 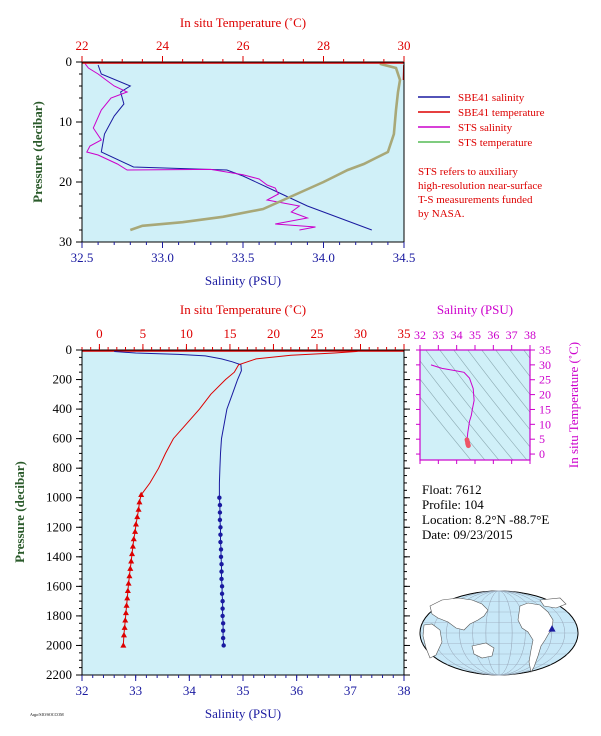 What do you see at coordinates (65, 121) in the screenshot?
I see `top-pressure-tick-label: 10` at bounding box center [65, 121].